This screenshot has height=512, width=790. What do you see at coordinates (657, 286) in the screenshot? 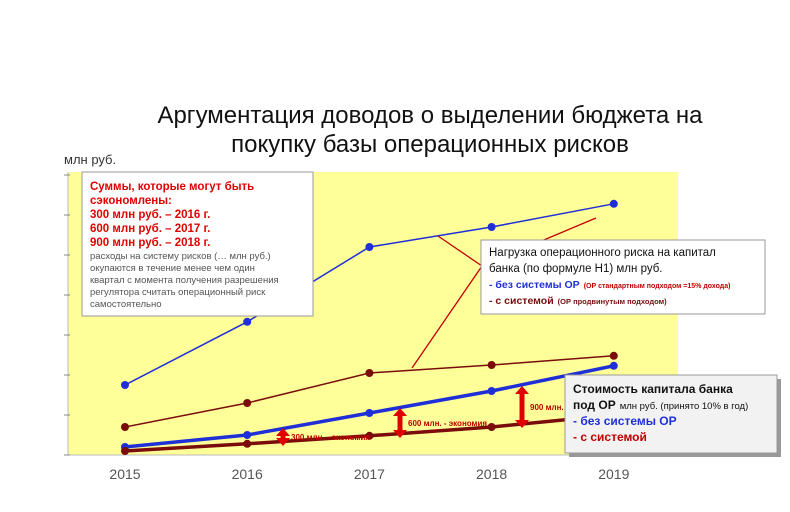
I see `legend-note: (ОР стандартным подходом =15% дохода)` at bounding box center [657, 286].